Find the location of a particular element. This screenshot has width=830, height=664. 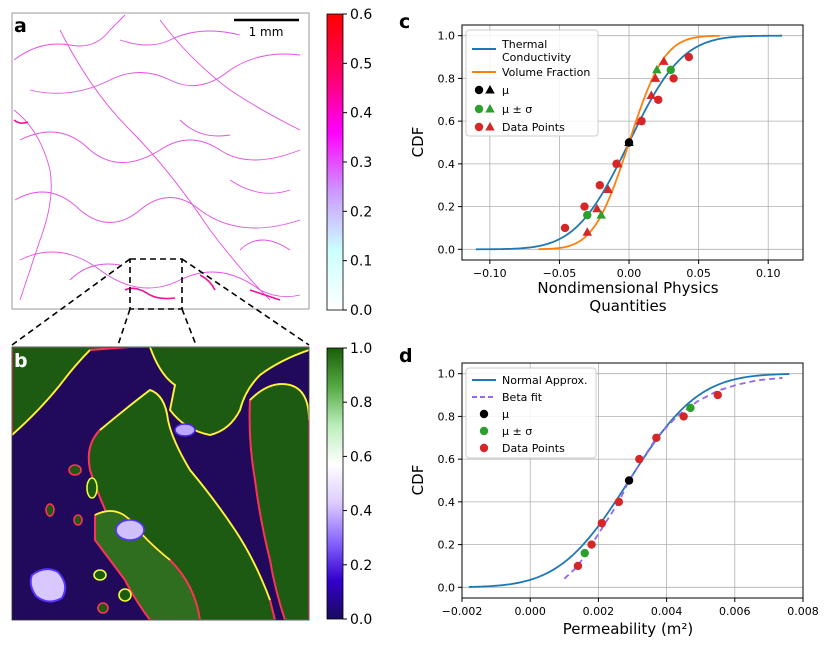

series-line-beta-fit is located at coordinates (673, 478).